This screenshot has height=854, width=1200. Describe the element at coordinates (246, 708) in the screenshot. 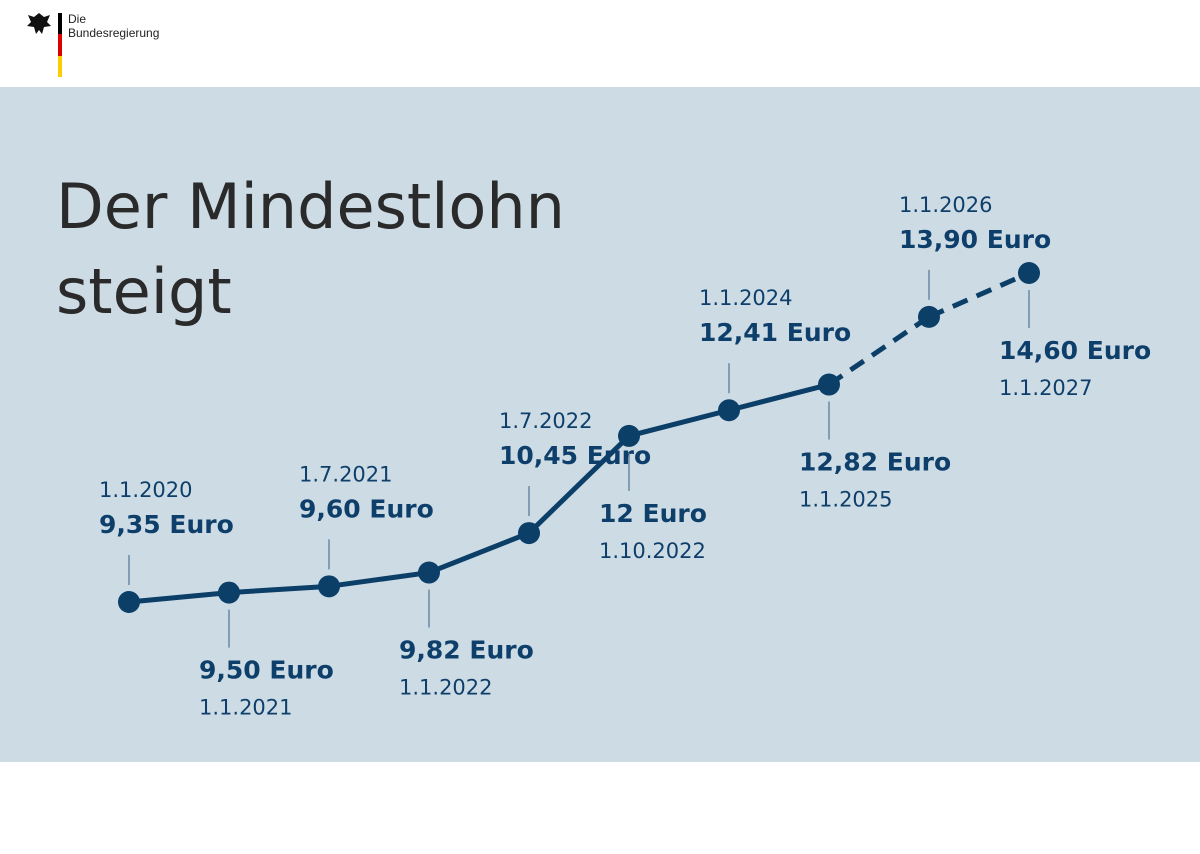

I see `date-label: 1.1.2021` at that location.